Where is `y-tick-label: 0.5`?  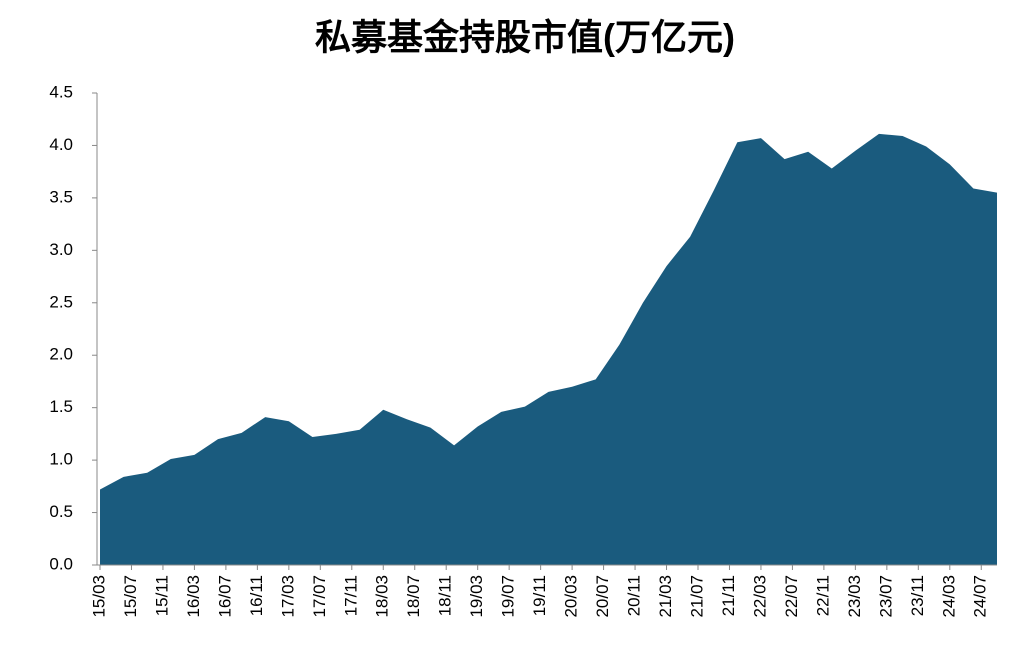 y-tick-label: 0.5 is located at coordinates (61, 511).